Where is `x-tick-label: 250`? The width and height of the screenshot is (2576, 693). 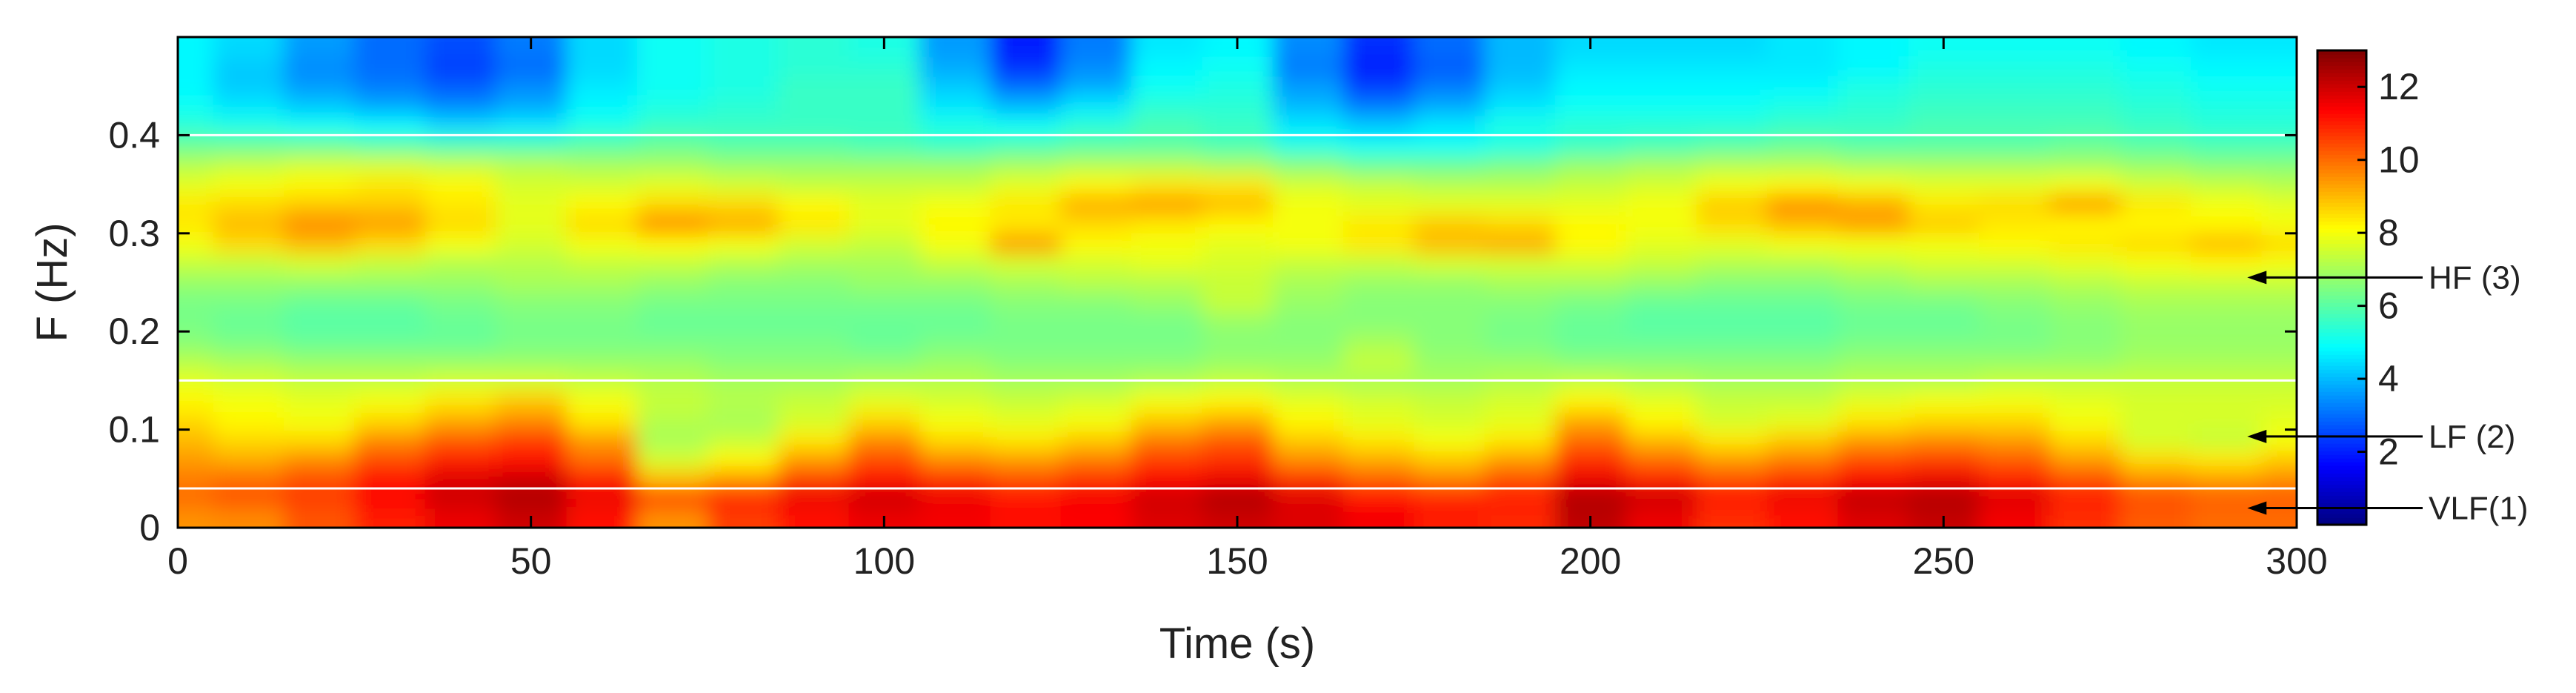
x-tick-label: 250 is located at coordinates (1943, 561).